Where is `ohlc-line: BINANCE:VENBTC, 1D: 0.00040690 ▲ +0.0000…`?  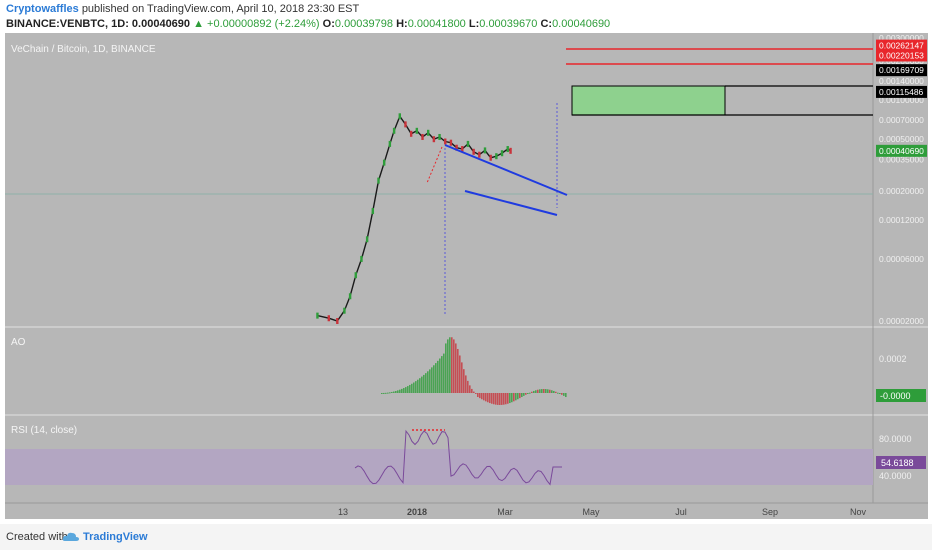 ohlc-line: BINANCE:VENBTC, 1D: 0.00040690 ▲ +0.0000… is located at coordinates (308, 24).